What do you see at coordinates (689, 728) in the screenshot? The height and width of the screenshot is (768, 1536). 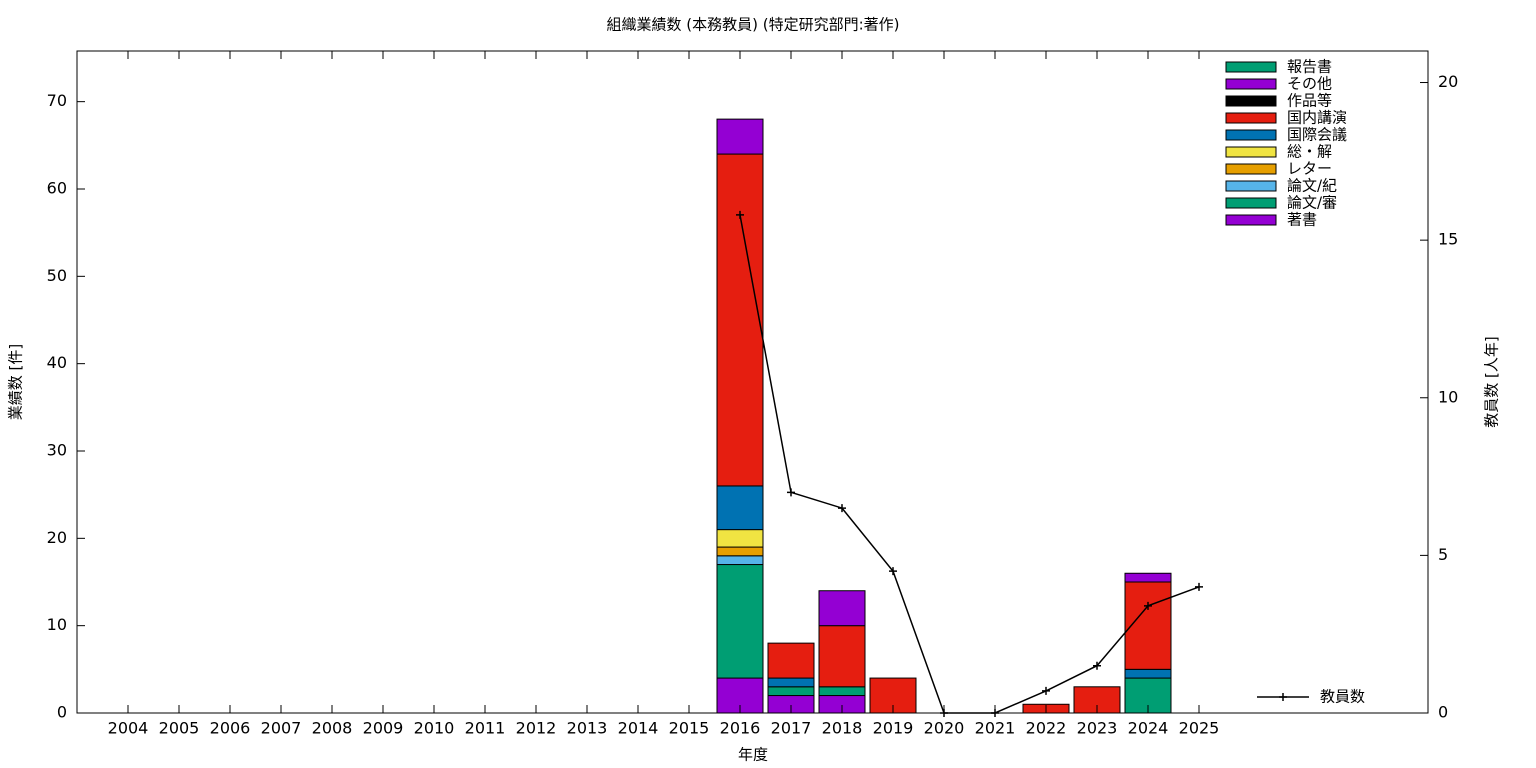 I see `x-tick-label: 2015` at bounding box center [689, 728].